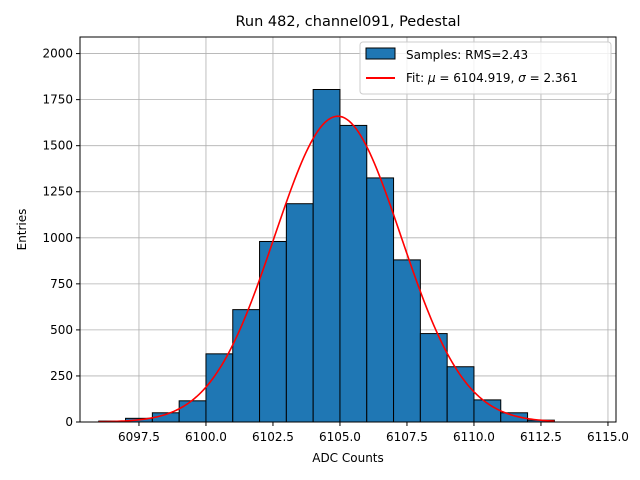 The image size is (640, 480). Describe the element at coordinates (348, 458) in the screenshot. I see `x-axis-label: ADC Counts` at that location.